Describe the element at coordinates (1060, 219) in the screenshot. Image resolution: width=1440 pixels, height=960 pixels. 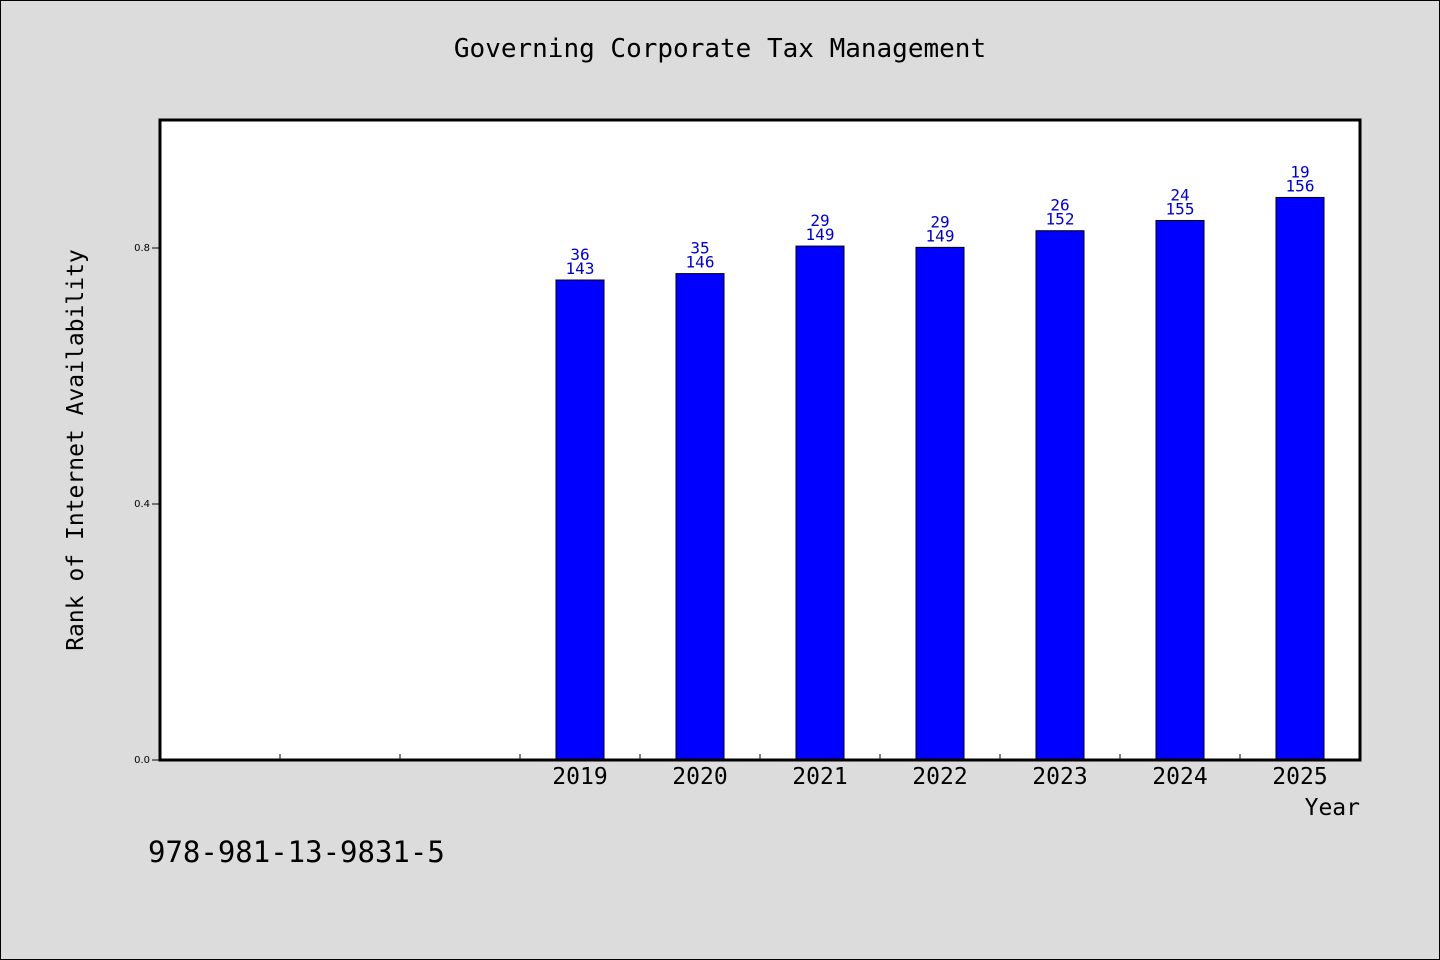
I see `bar-label-bottom: 152` at that location.